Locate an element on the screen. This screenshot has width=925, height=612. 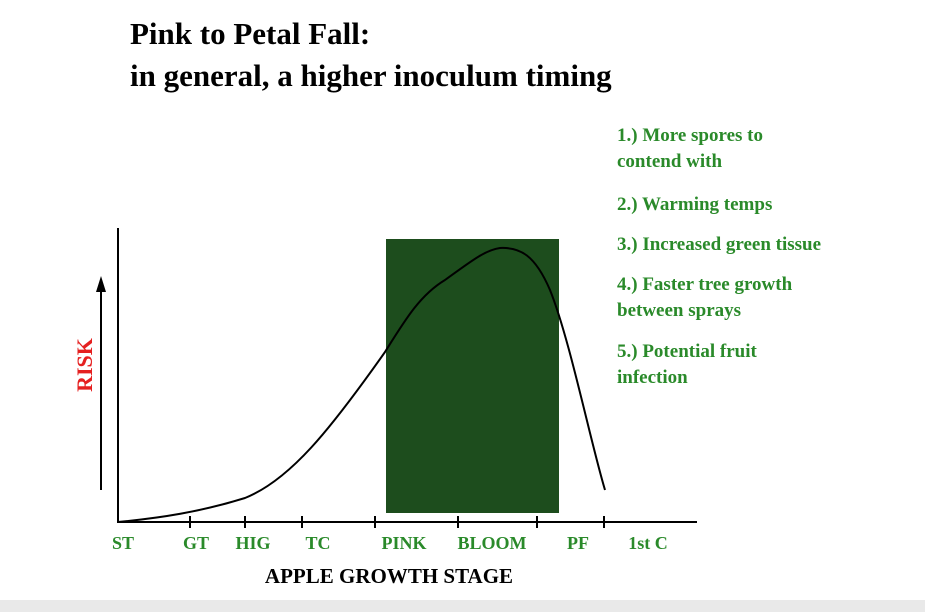
factor-line: contend with is located at coordinates (670, 161).